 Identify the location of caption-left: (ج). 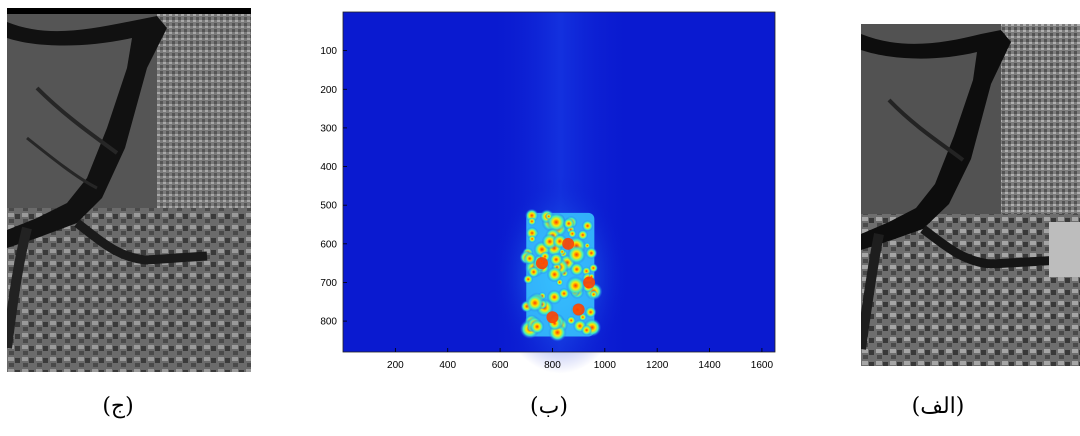
(118, 406).